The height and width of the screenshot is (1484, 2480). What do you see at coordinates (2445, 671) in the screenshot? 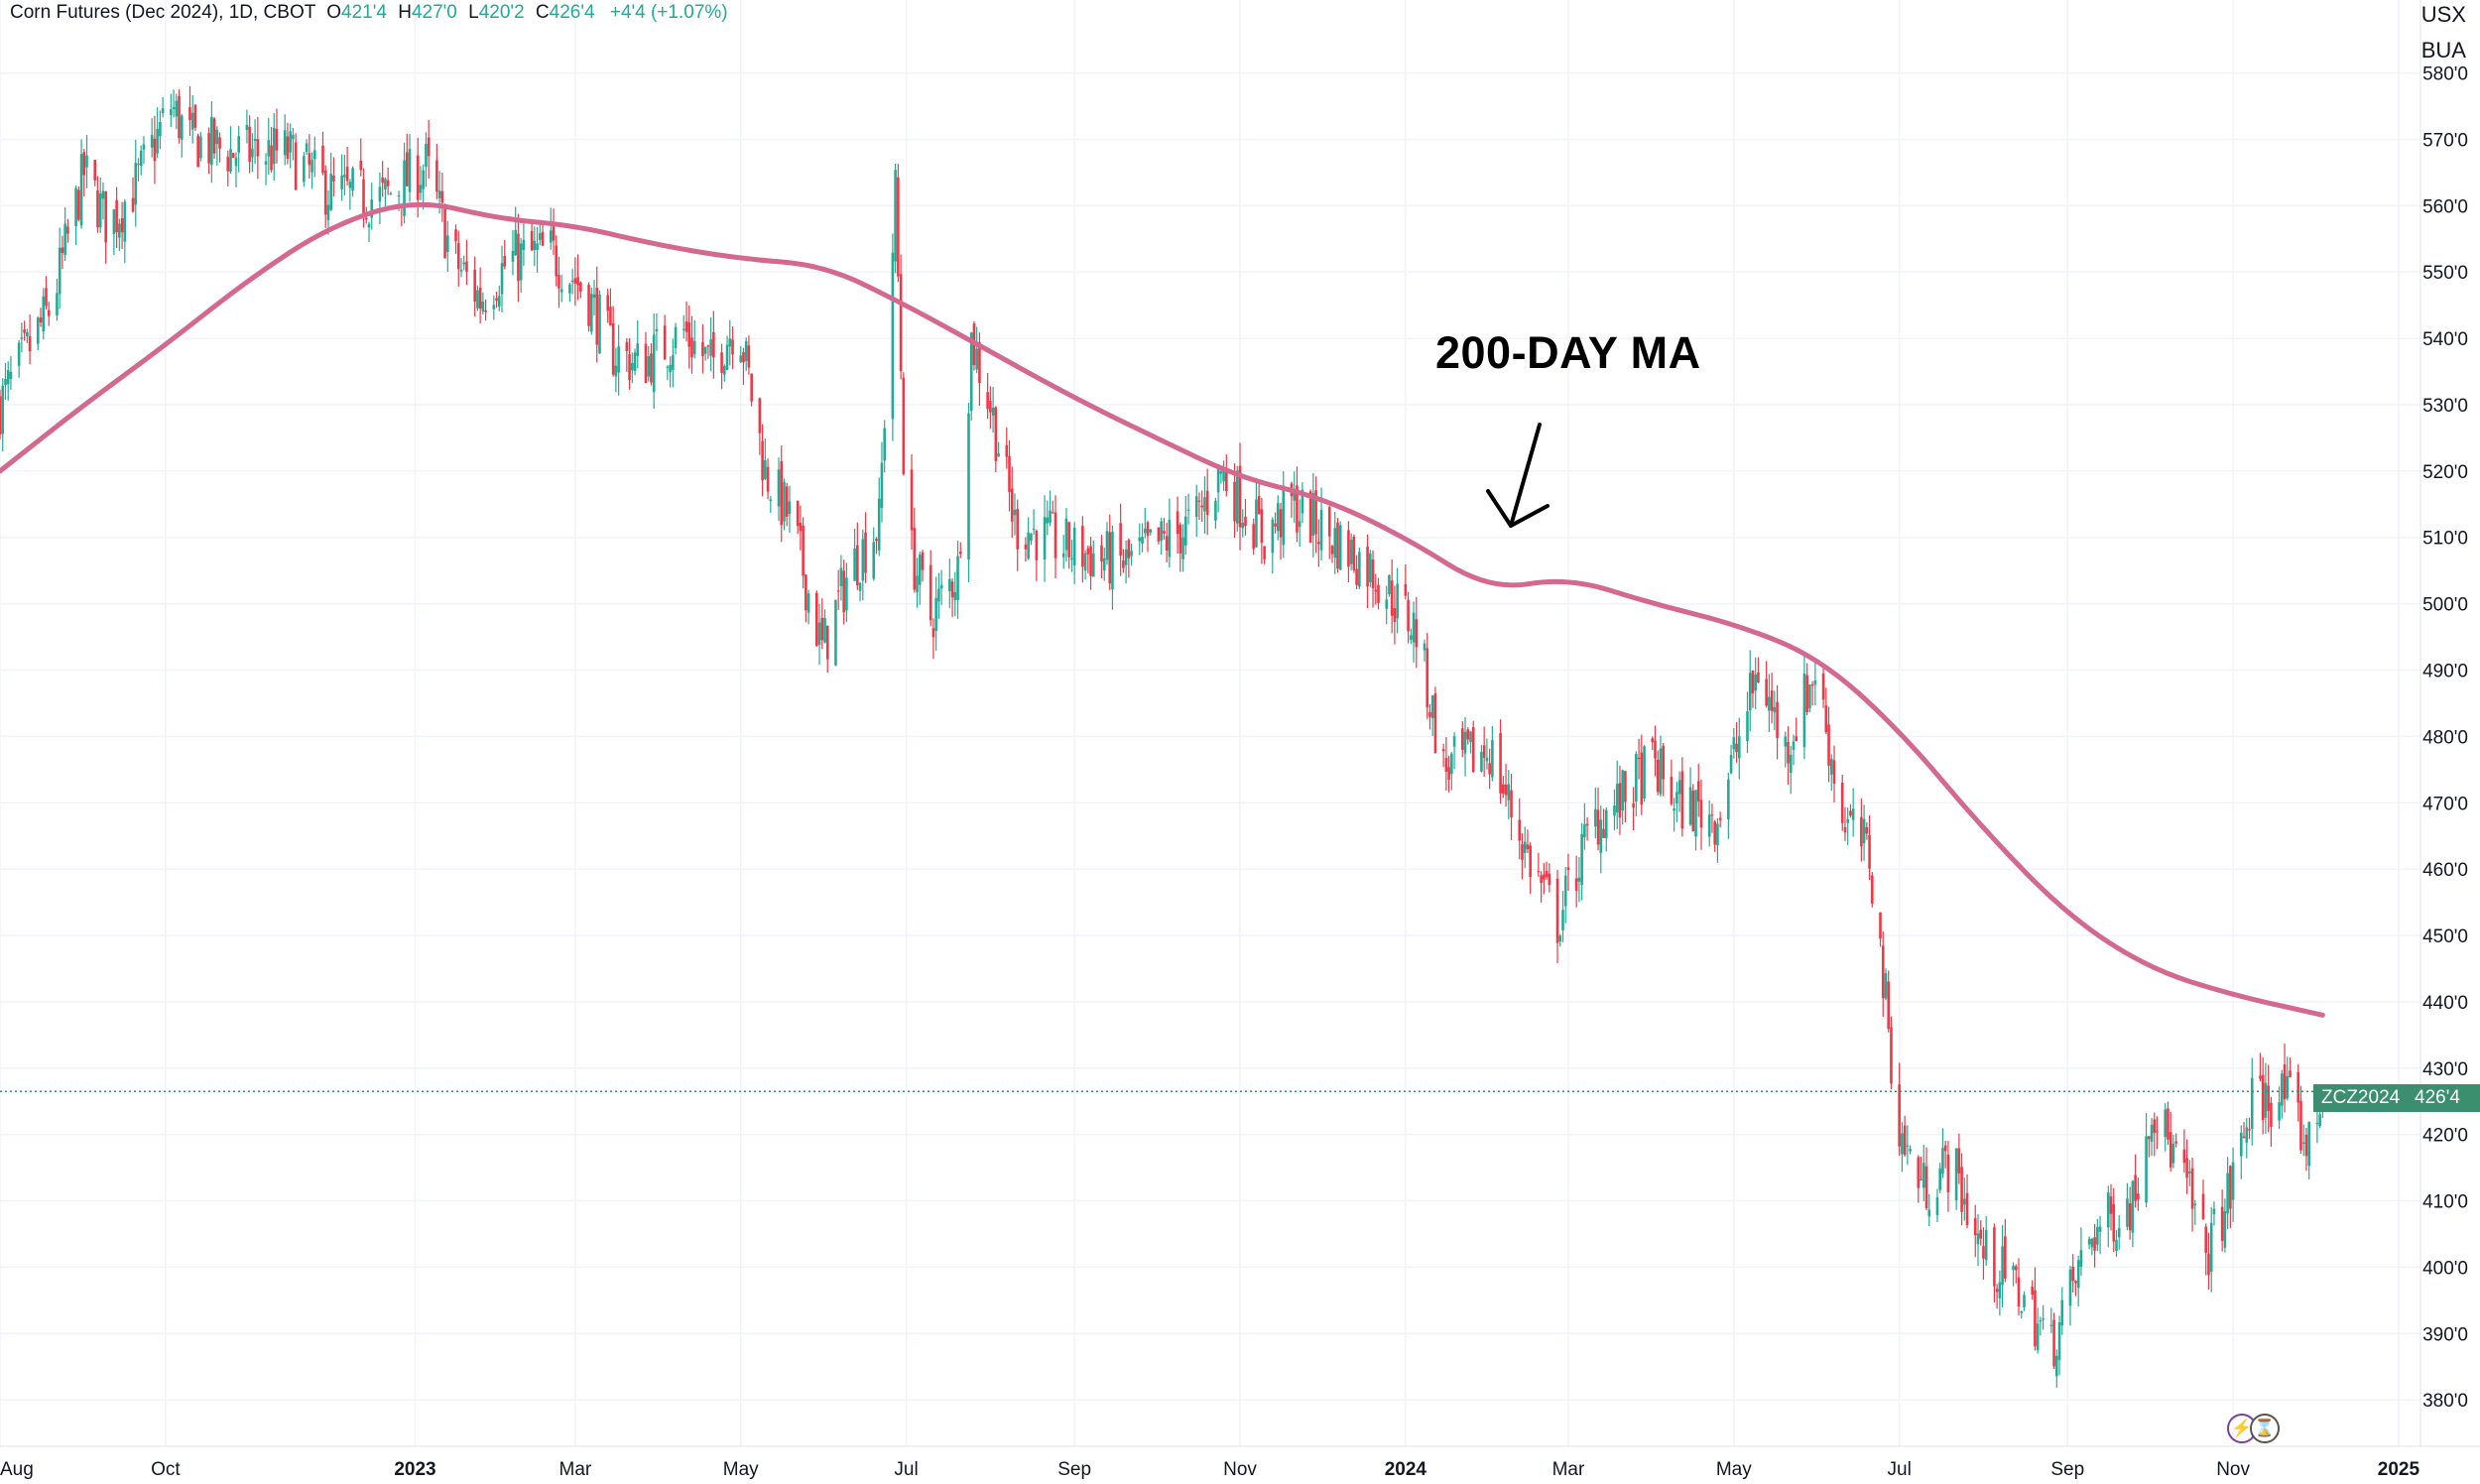
I see `price-tick-label: 490'0` at bounding box center [2445, 671].